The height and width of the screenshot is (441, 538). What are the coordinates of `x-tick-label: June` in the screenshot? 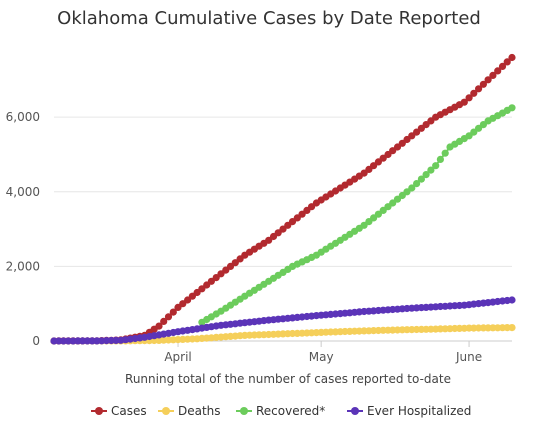 It's located at (468, 357).